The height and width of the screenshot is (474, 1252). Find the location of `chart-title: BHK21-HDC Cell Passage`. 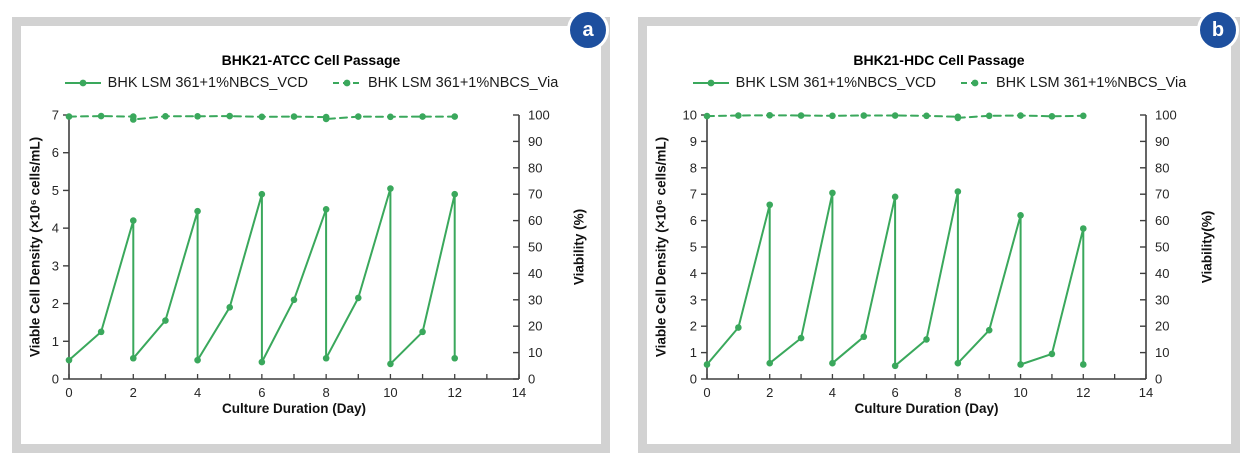

chart-title: BHK21-HDC Cell Passage is located at coordinates (939, 60).